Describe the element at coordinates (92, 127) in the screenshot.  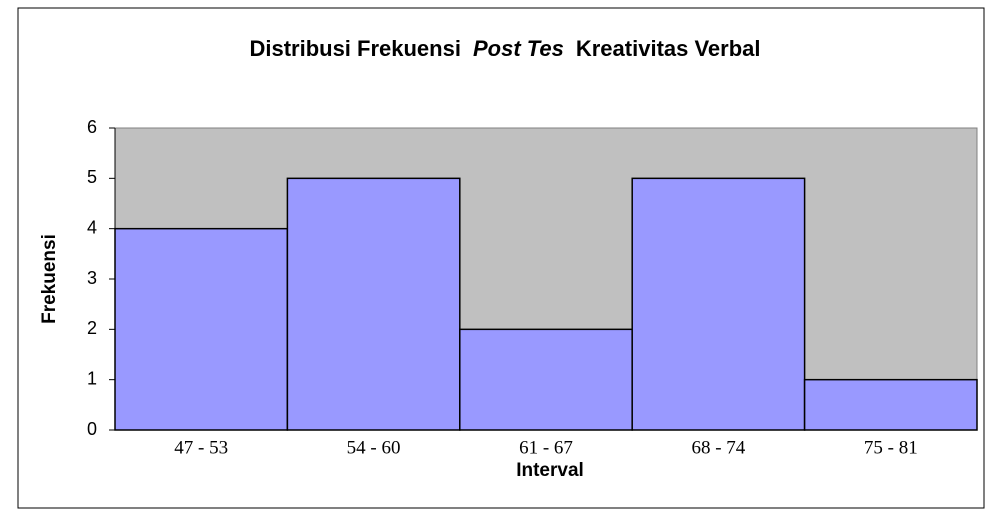
I see `y-tick-label: 6` at that location.